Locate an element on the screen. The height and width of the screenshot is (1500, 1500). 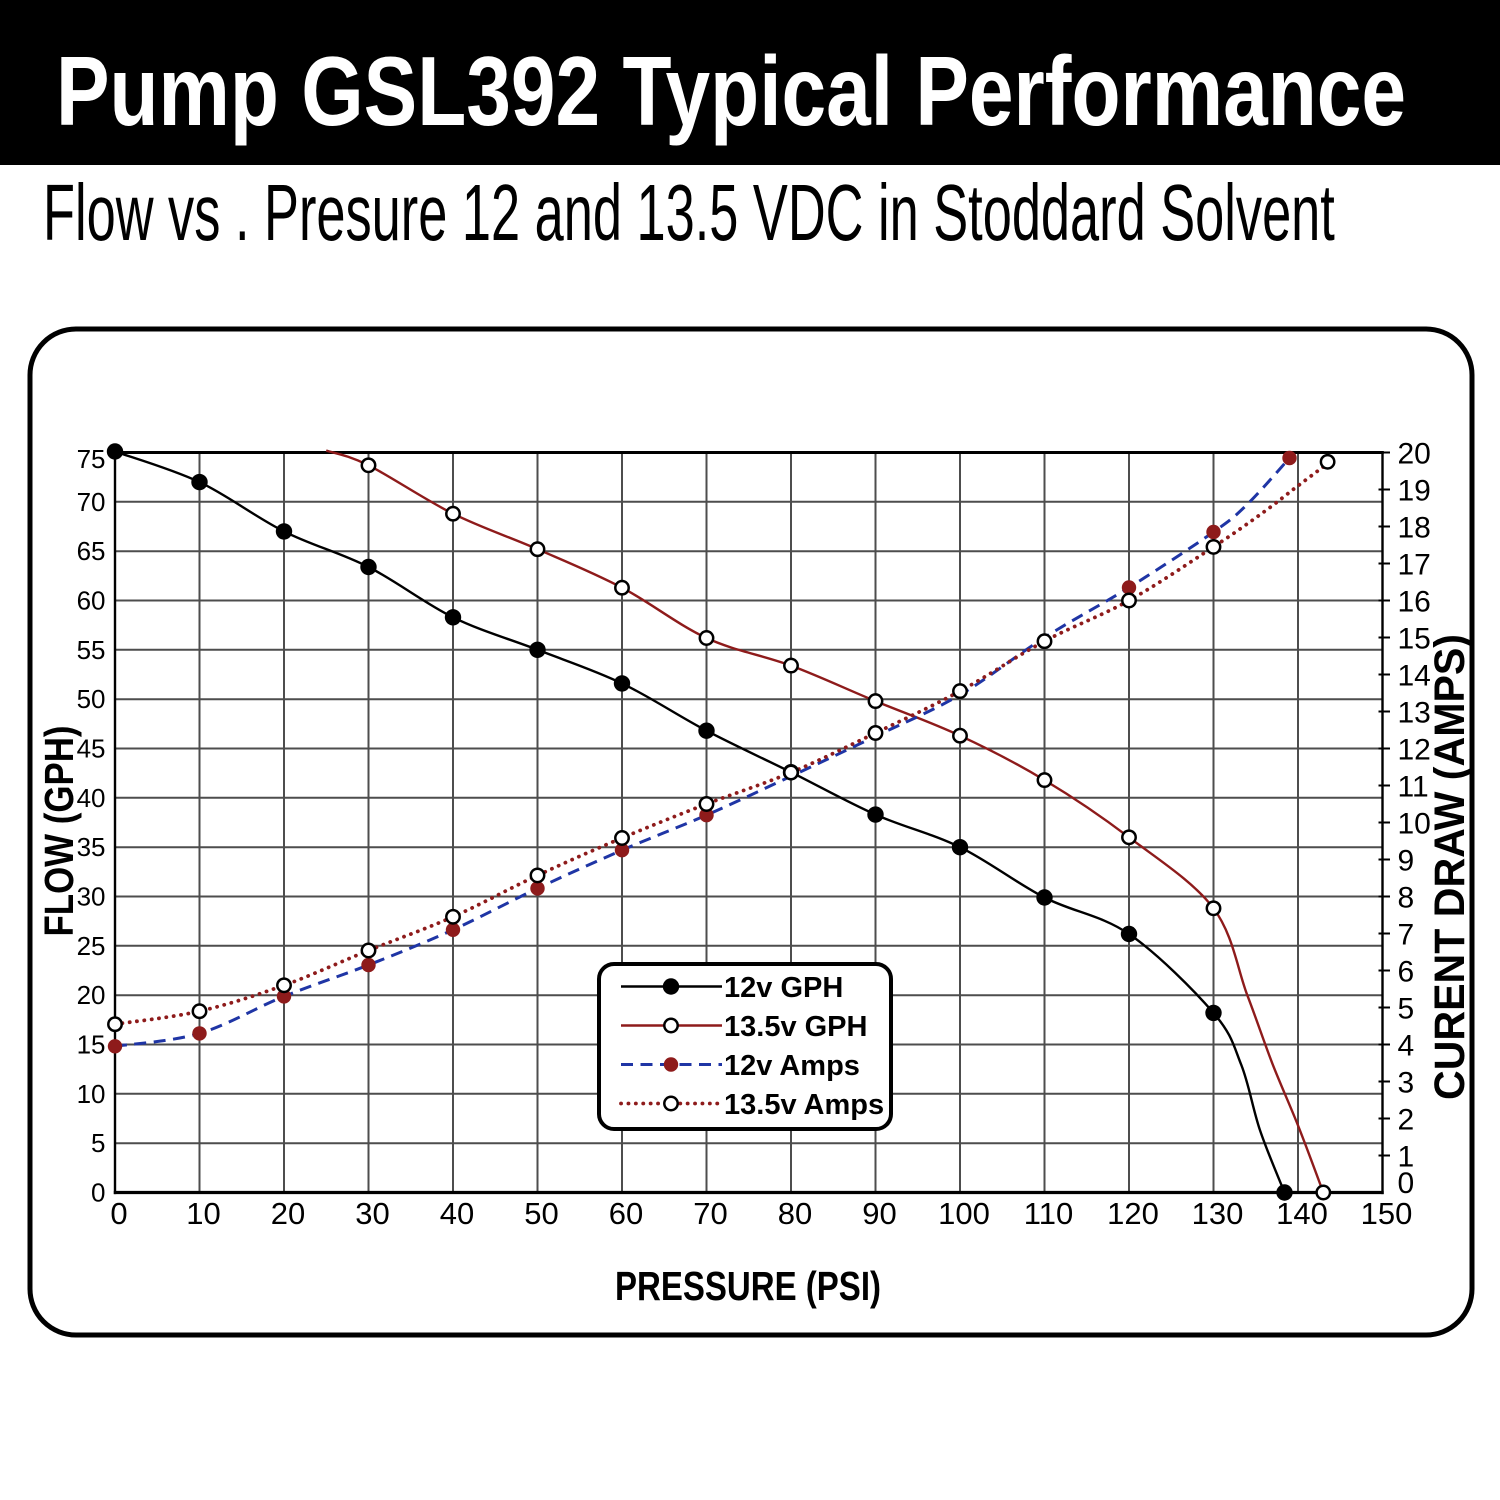
svg-text: 110 is located at coordinates (1048, 1213).